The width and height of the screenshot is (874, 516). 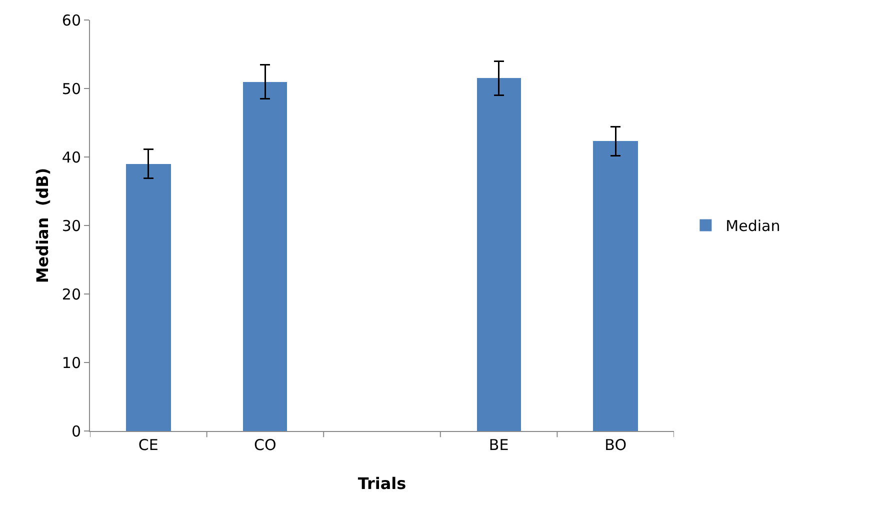 What do you see at coordinates (71, 157) in the screenshot?
I see `y-tick-label: 40` at bounding box center [71, 157].